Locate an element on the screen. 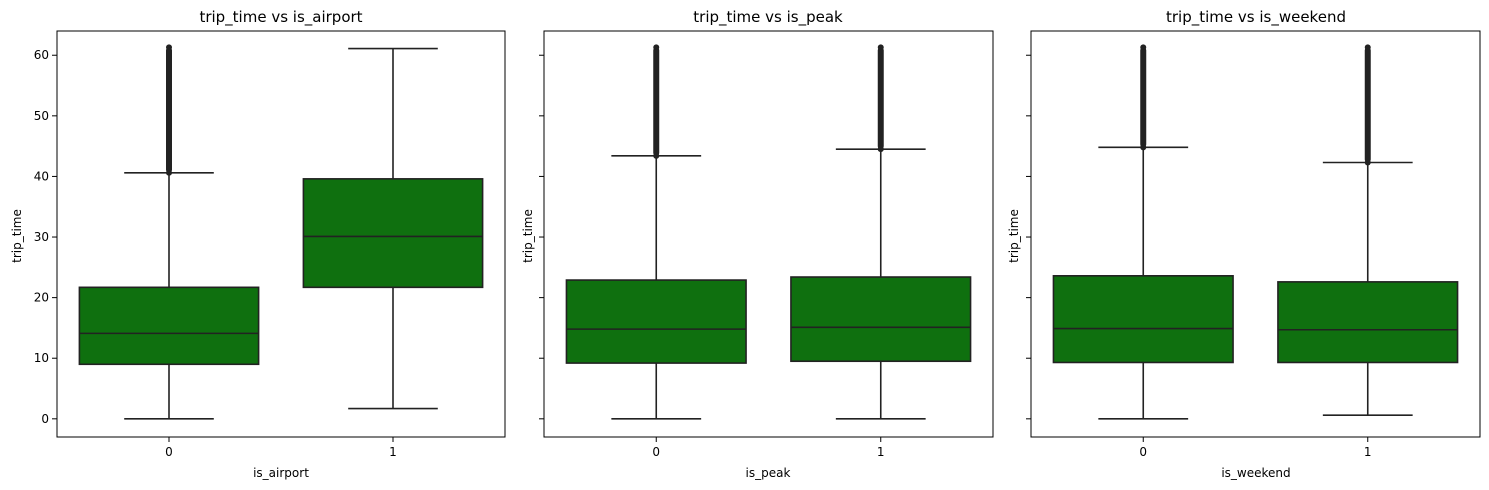 This screenshot has height=490, width=1489. subplot-title: trip_time vs is_weekend is located at coordinates (1256, 17).